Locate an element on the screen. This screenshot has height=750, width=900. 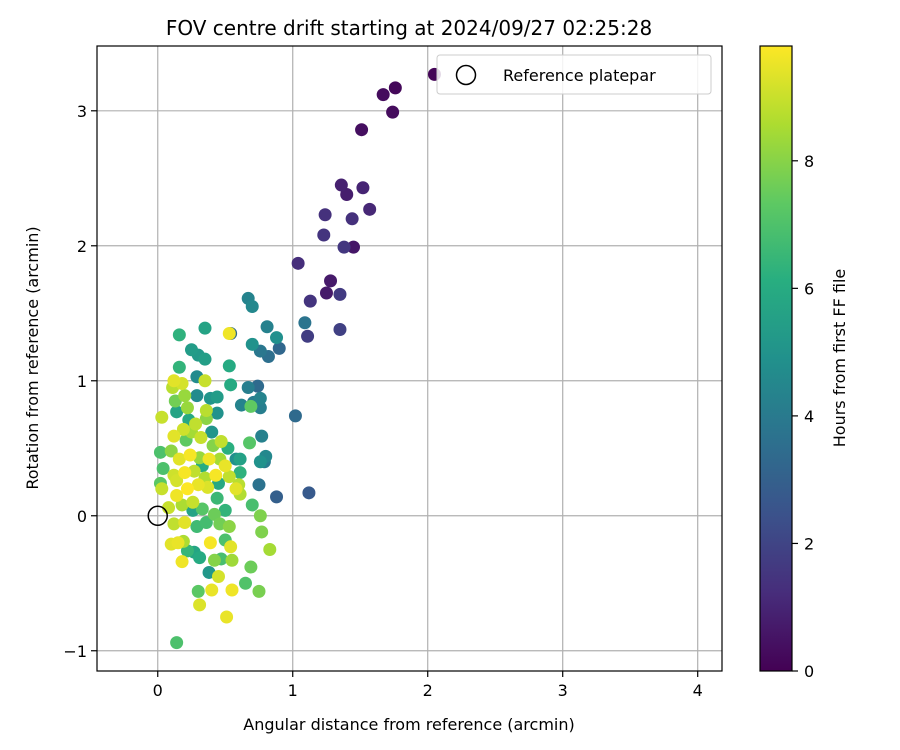
colorbar-tick-label: 2 is located at coordinates (809, 543).